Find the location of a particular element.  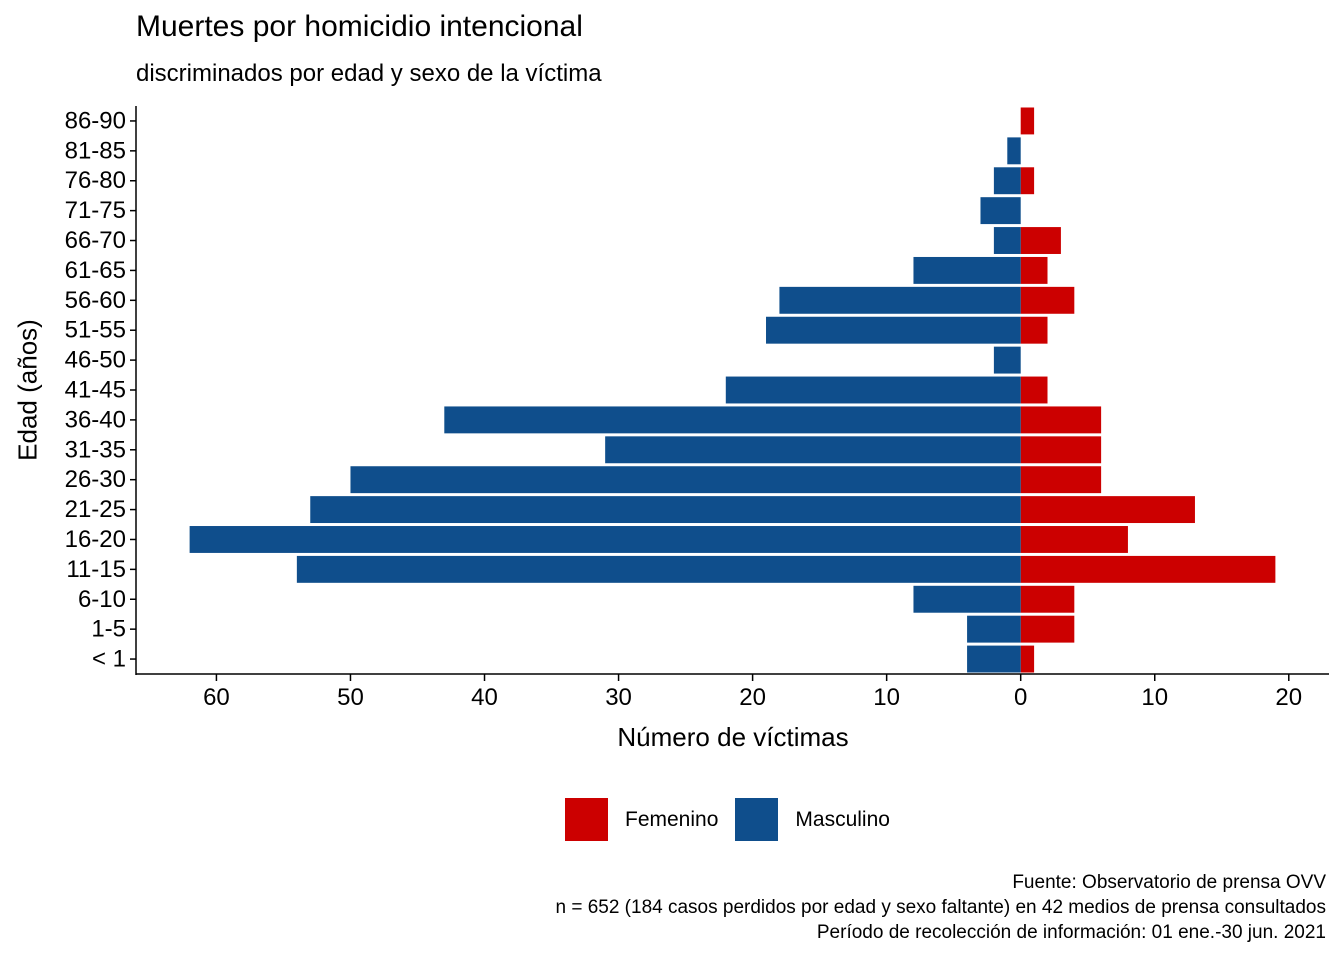

legend-key-femenino is located at coordinates (586, 819).